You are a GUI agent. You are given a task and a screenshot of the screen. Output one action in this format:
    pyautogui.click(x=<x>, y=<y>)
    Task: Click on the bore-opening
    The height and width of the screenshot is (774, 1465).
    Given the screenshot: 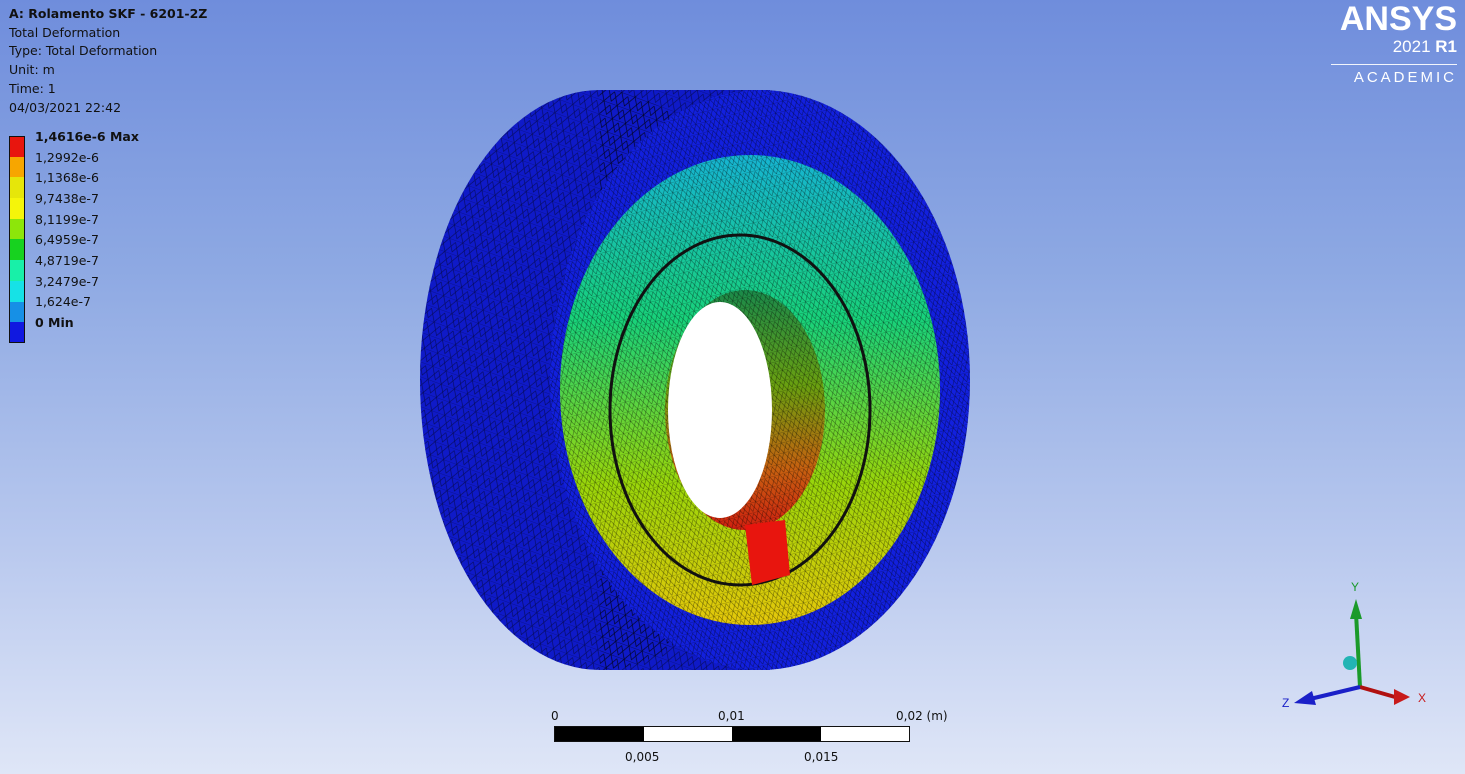 What is the action you would take?
    pyautogui.click(x=720, y=410)
    